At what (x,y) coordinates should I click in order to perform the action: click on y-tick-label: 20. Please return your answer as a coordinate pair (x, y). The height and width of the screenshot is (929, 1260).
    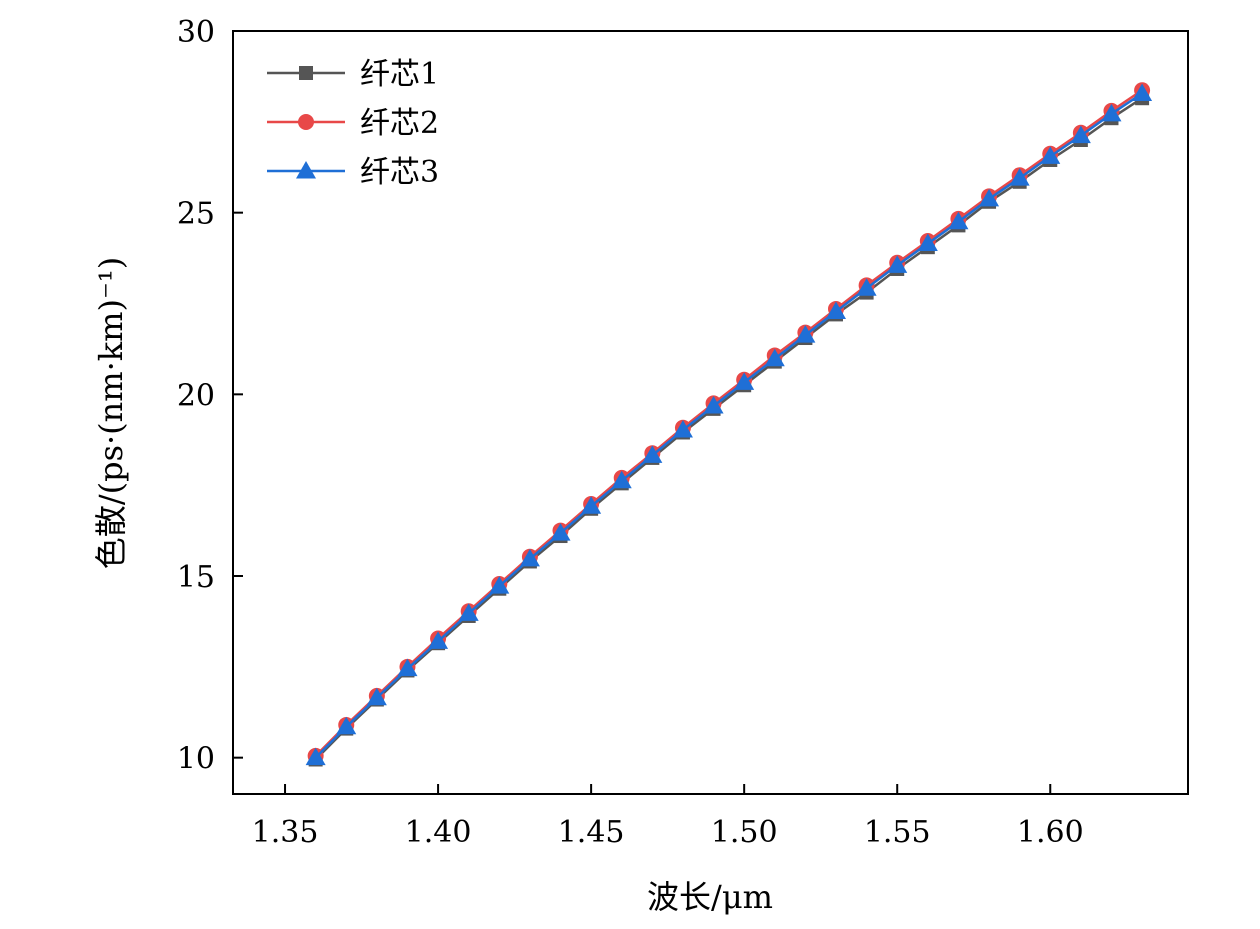
    Looking at the image, I should click on (196, 395).